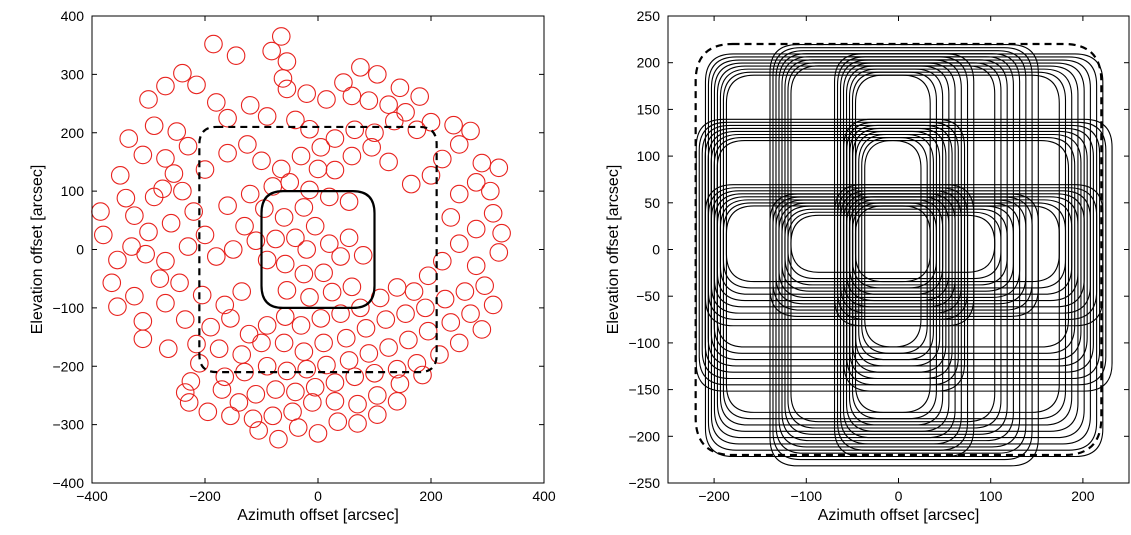 The image size is (1131, 535). I want to click on outer-region-outline, so click(318, 249).